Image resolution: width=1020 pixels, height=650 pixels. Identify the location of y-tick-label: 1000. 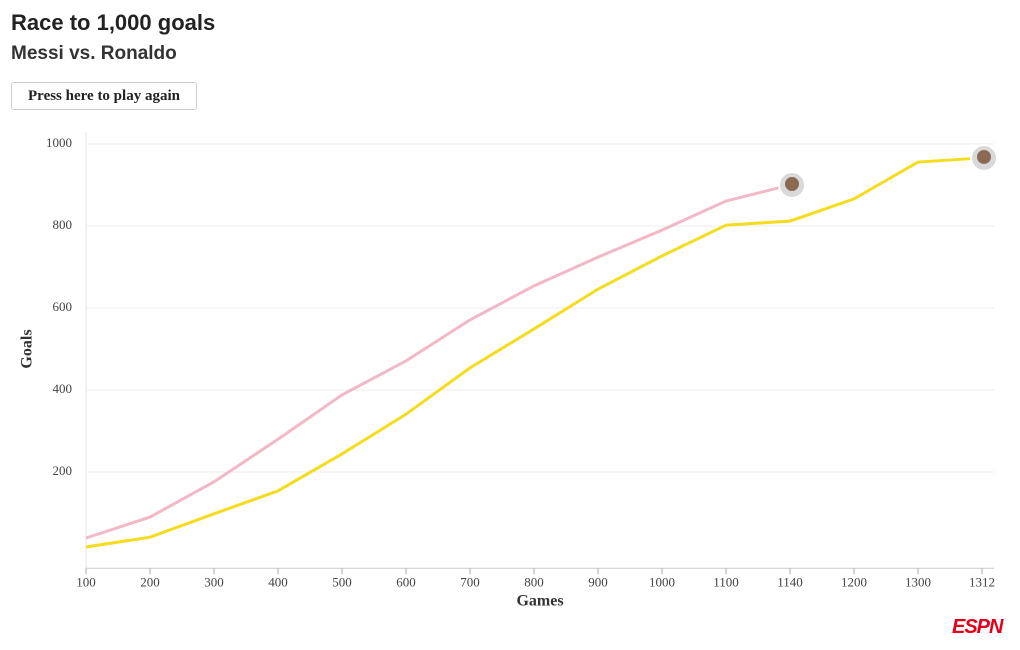
(59, 142).